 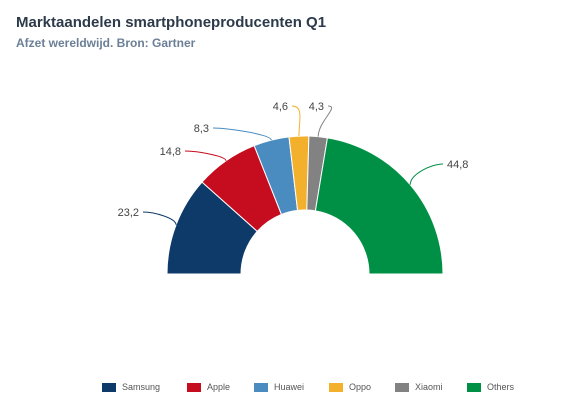 I want to click on connector-xiaomi, so click(x=325, y=121).